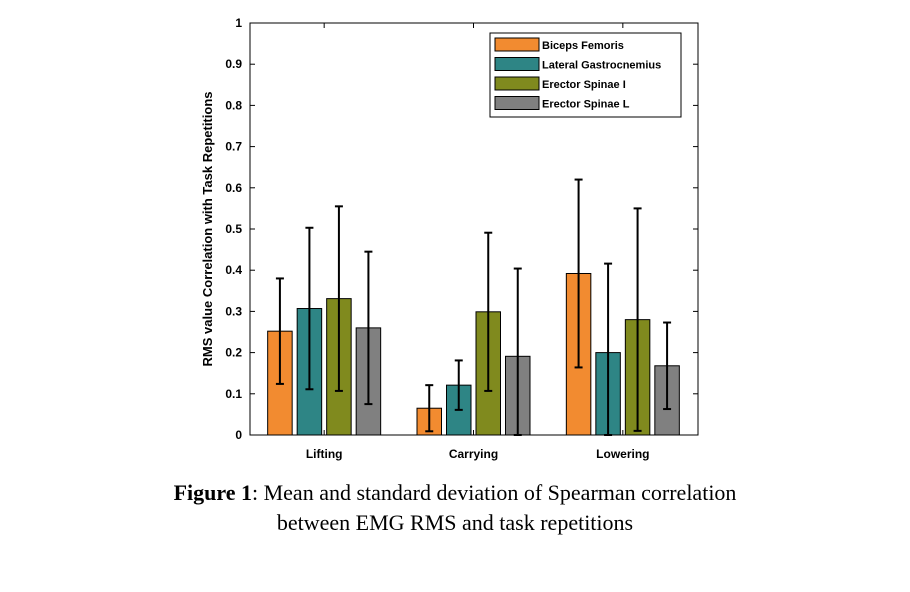 Image resolution: width=910 pixels, height=592 pixels. What do you see at coordinates (233, 229) in the screenshot?
I see `y-tick-label: 0.5` at bounding box center [233, 229].